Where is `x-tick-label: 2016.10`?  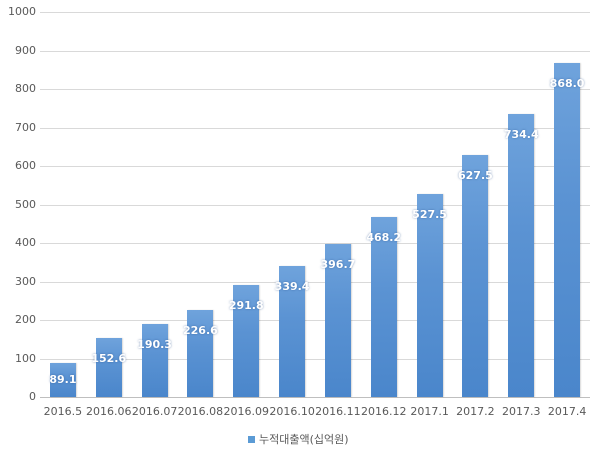 x-tick-label: 2016.10 is located at coordinates (292, 411).